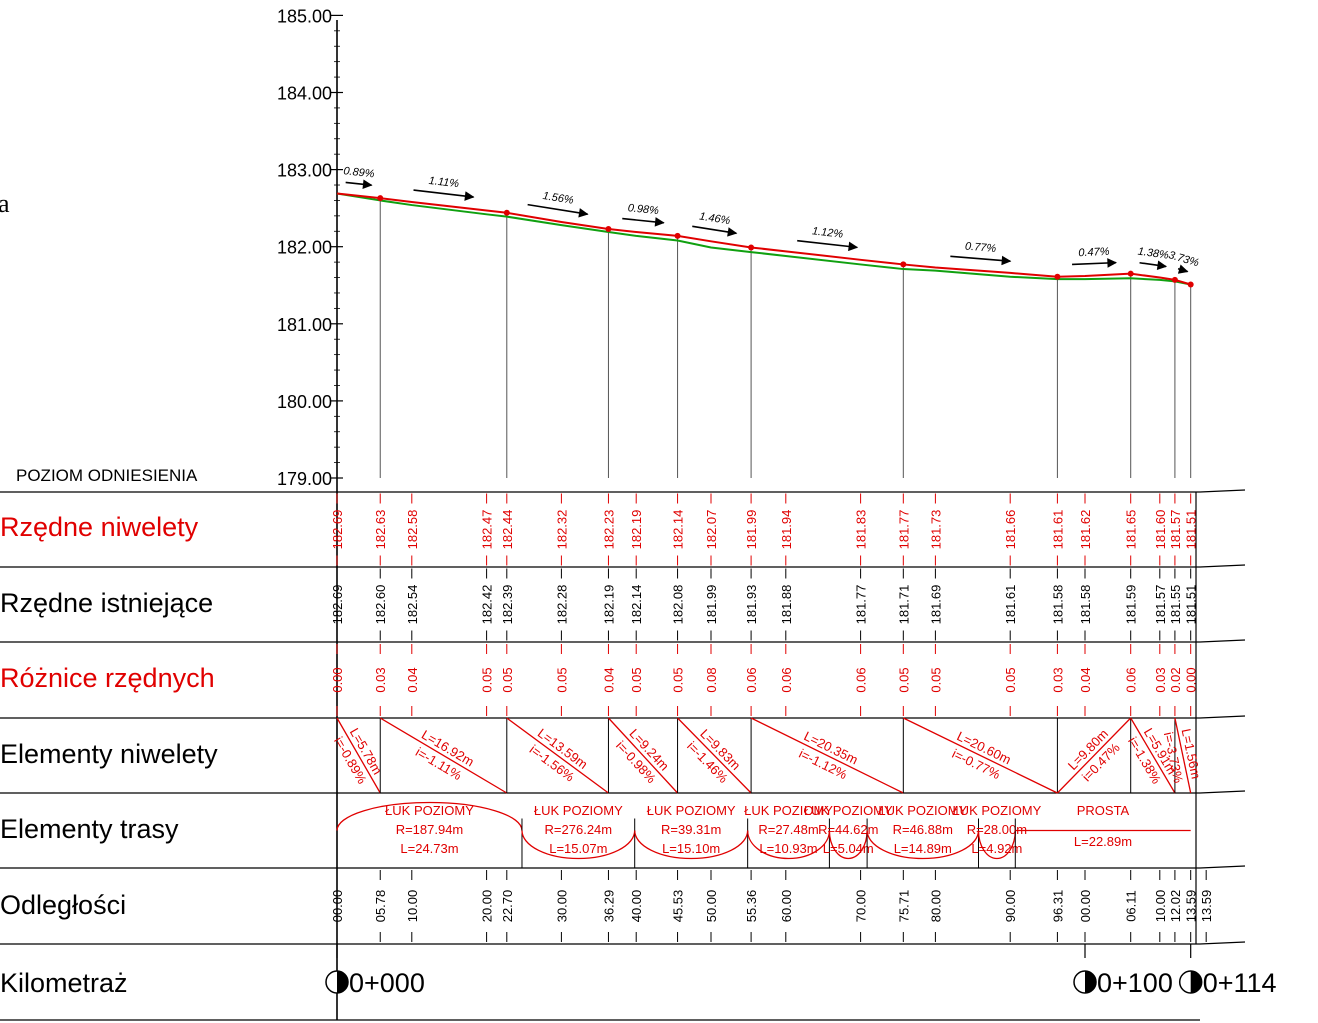 The width and height of the screenshot is (1318, 1023). Describe the element at coordinates (561, 906) in the screenshot. I see `distance-value: 30.00` at that location.